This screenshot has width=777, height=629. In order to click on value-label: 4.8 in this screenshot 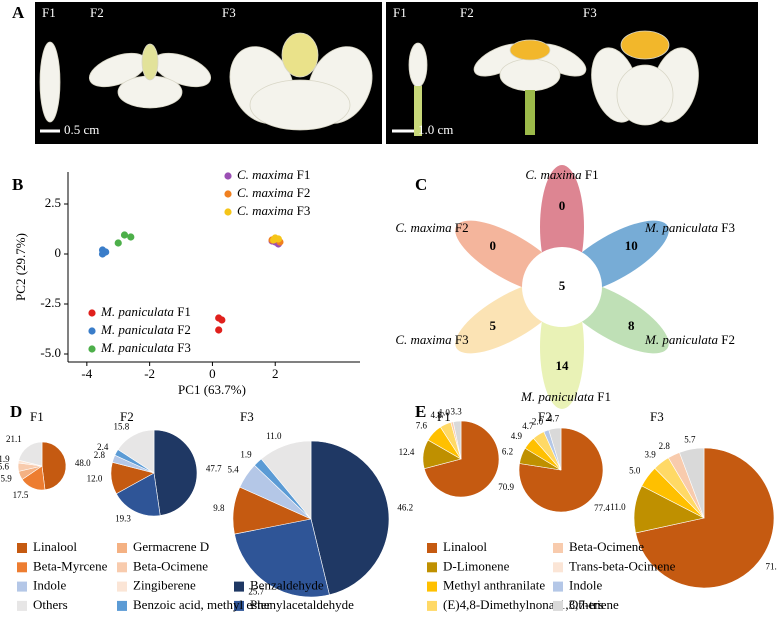, I will do `click(437, 415)`.